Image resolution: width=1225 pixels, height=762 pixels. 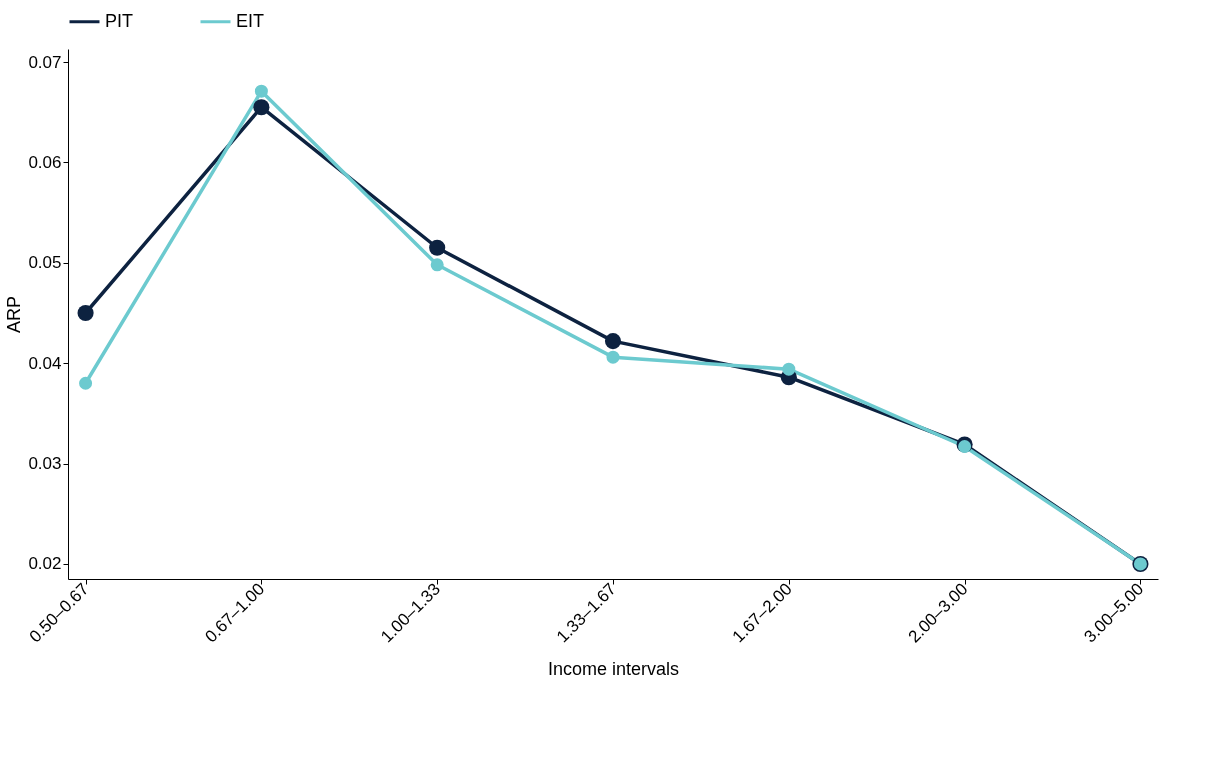 I want to click on y-tick-label: 0.06, so click(x=45, y=162).